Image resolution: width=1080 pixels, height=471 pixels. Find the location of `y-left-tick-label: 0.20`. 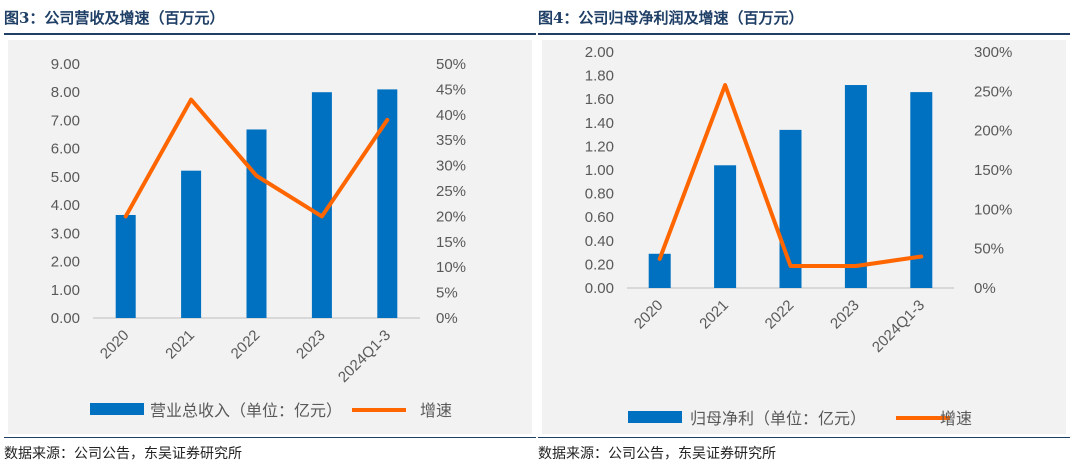

y-left-tick-label: 0.20 is located at coordinates (599, 264).